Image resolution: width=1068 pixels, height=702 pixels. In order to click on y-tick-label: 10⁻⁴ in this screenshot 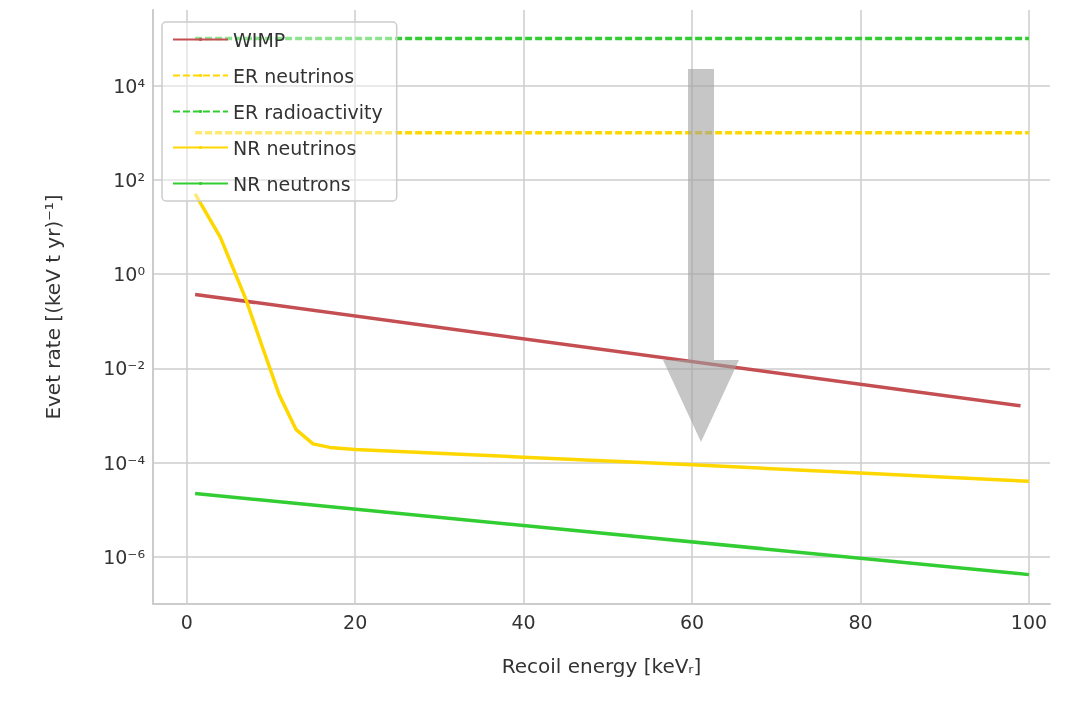, I will do `click(124, 462)`.